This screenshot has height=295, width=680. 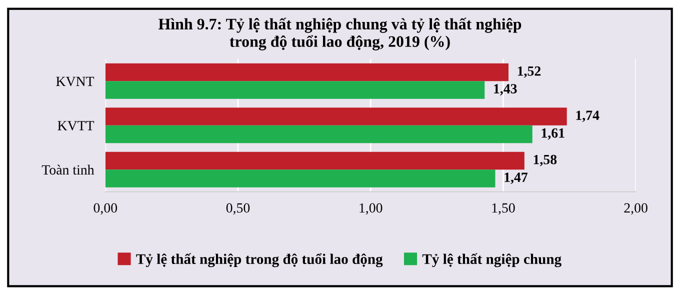 I want to click on x-tick-label: 0,50, so click(x=238, y=209).